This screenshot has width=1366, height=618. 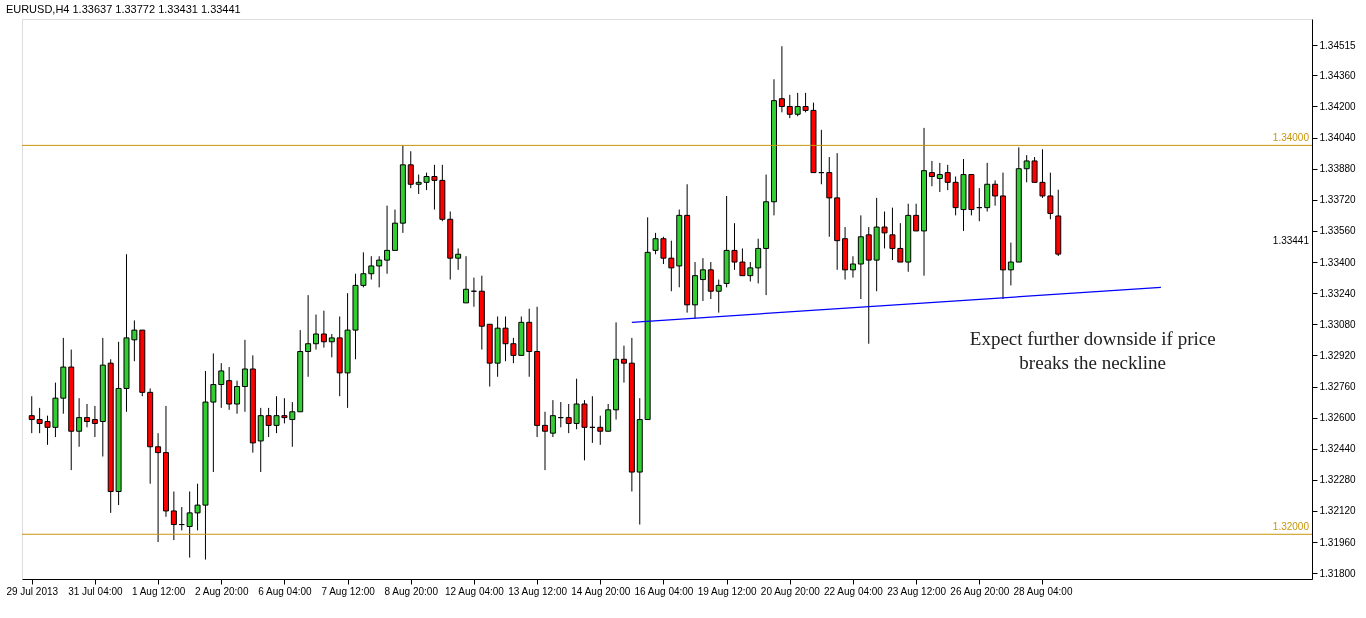 I want to click on x-tick-label: 28 Aug 04:00, so click(x=1043, y=591).